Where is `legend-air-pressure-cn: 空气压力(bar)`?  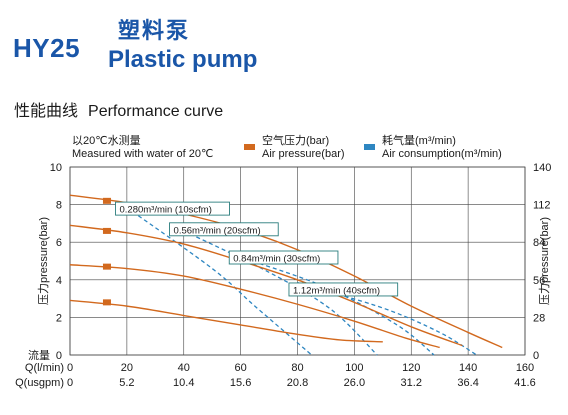
legend-air-pressure-cn: 空气压力(bar) is located at coordinates (296, 141).